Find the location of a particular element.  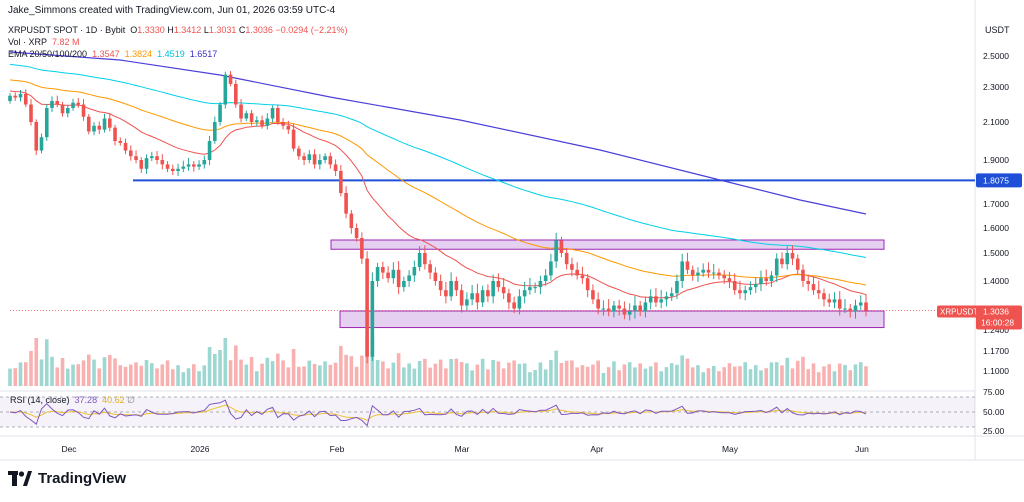

last-symbol-badge is located at coordinates (960, 311).